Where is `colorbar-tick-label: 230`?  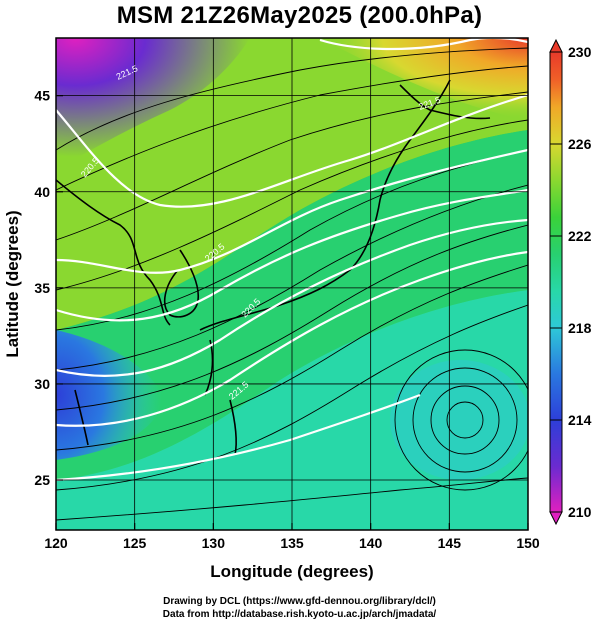 colorbar-tick-label: 230 is located at coordinates (580, 52).